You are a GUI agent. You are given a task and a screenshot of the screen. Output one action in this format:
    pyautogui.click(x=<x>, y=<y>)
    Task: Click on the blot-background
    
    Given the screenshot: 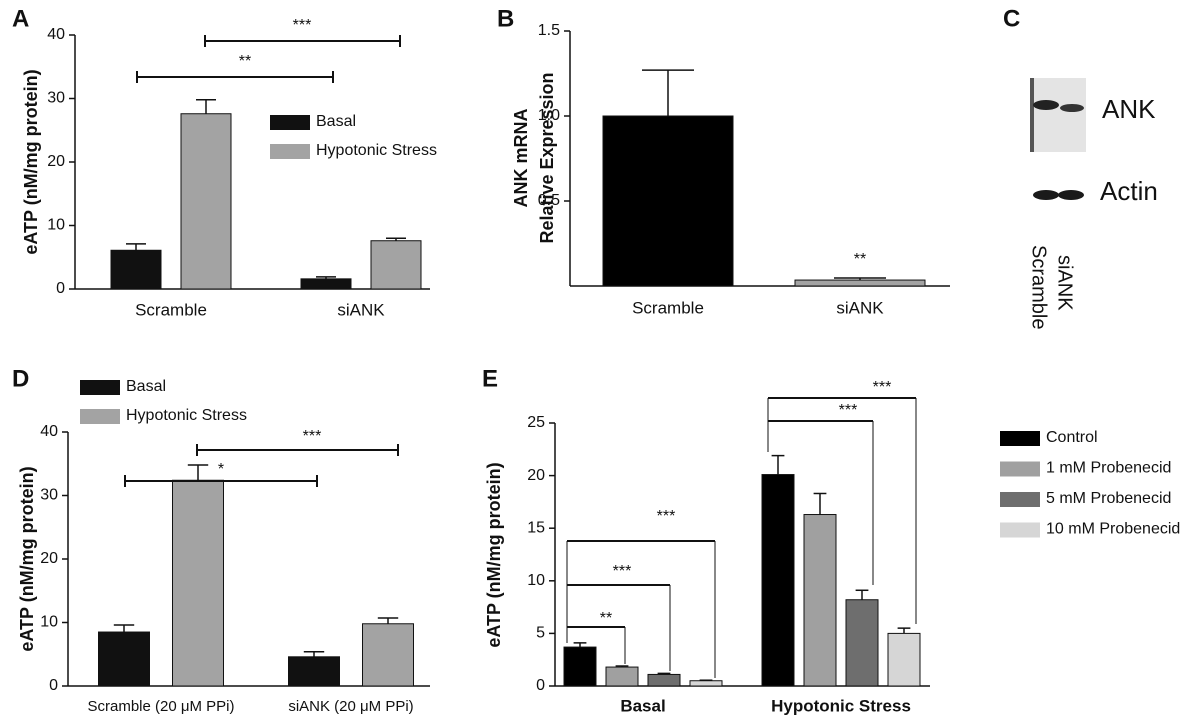 What is the action you would take?
    pyautogui.click(x=1058, y=115)
    